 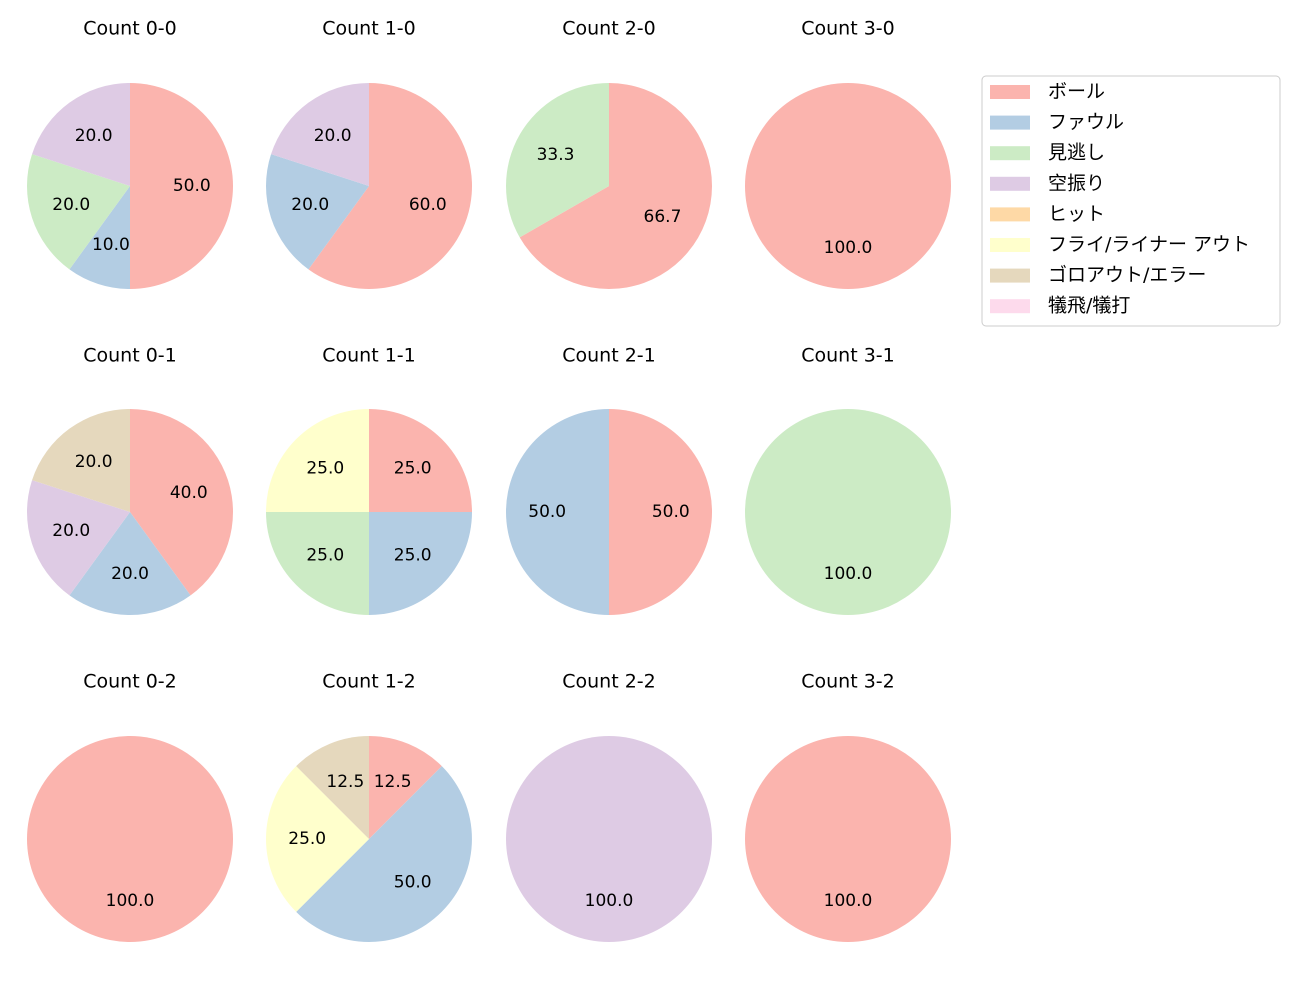 What do you see at coordinates (1131, 201) in the screenshot?
I see `legend-box` at bounding box center [1131, 201].